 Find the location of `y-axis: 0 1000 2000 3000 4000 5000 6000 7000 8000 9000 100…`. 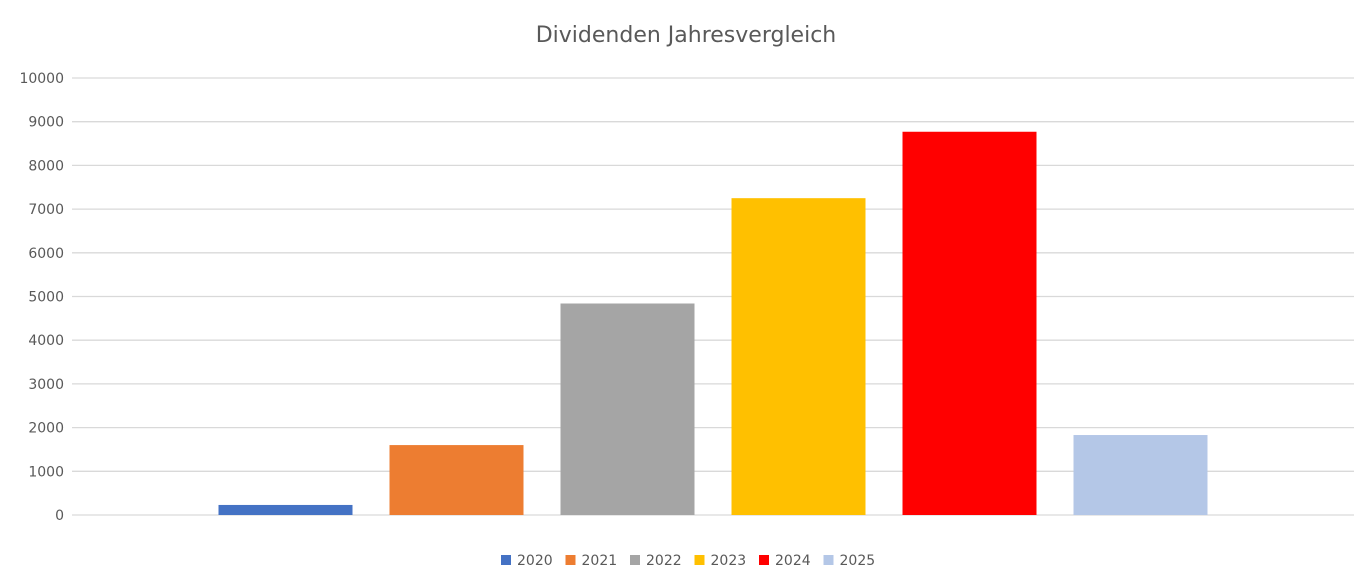

y-axis: 0 1000 2000 3000 4000 5000 6000 7000 8000 9000 100… is located at coordinates (41, 297).